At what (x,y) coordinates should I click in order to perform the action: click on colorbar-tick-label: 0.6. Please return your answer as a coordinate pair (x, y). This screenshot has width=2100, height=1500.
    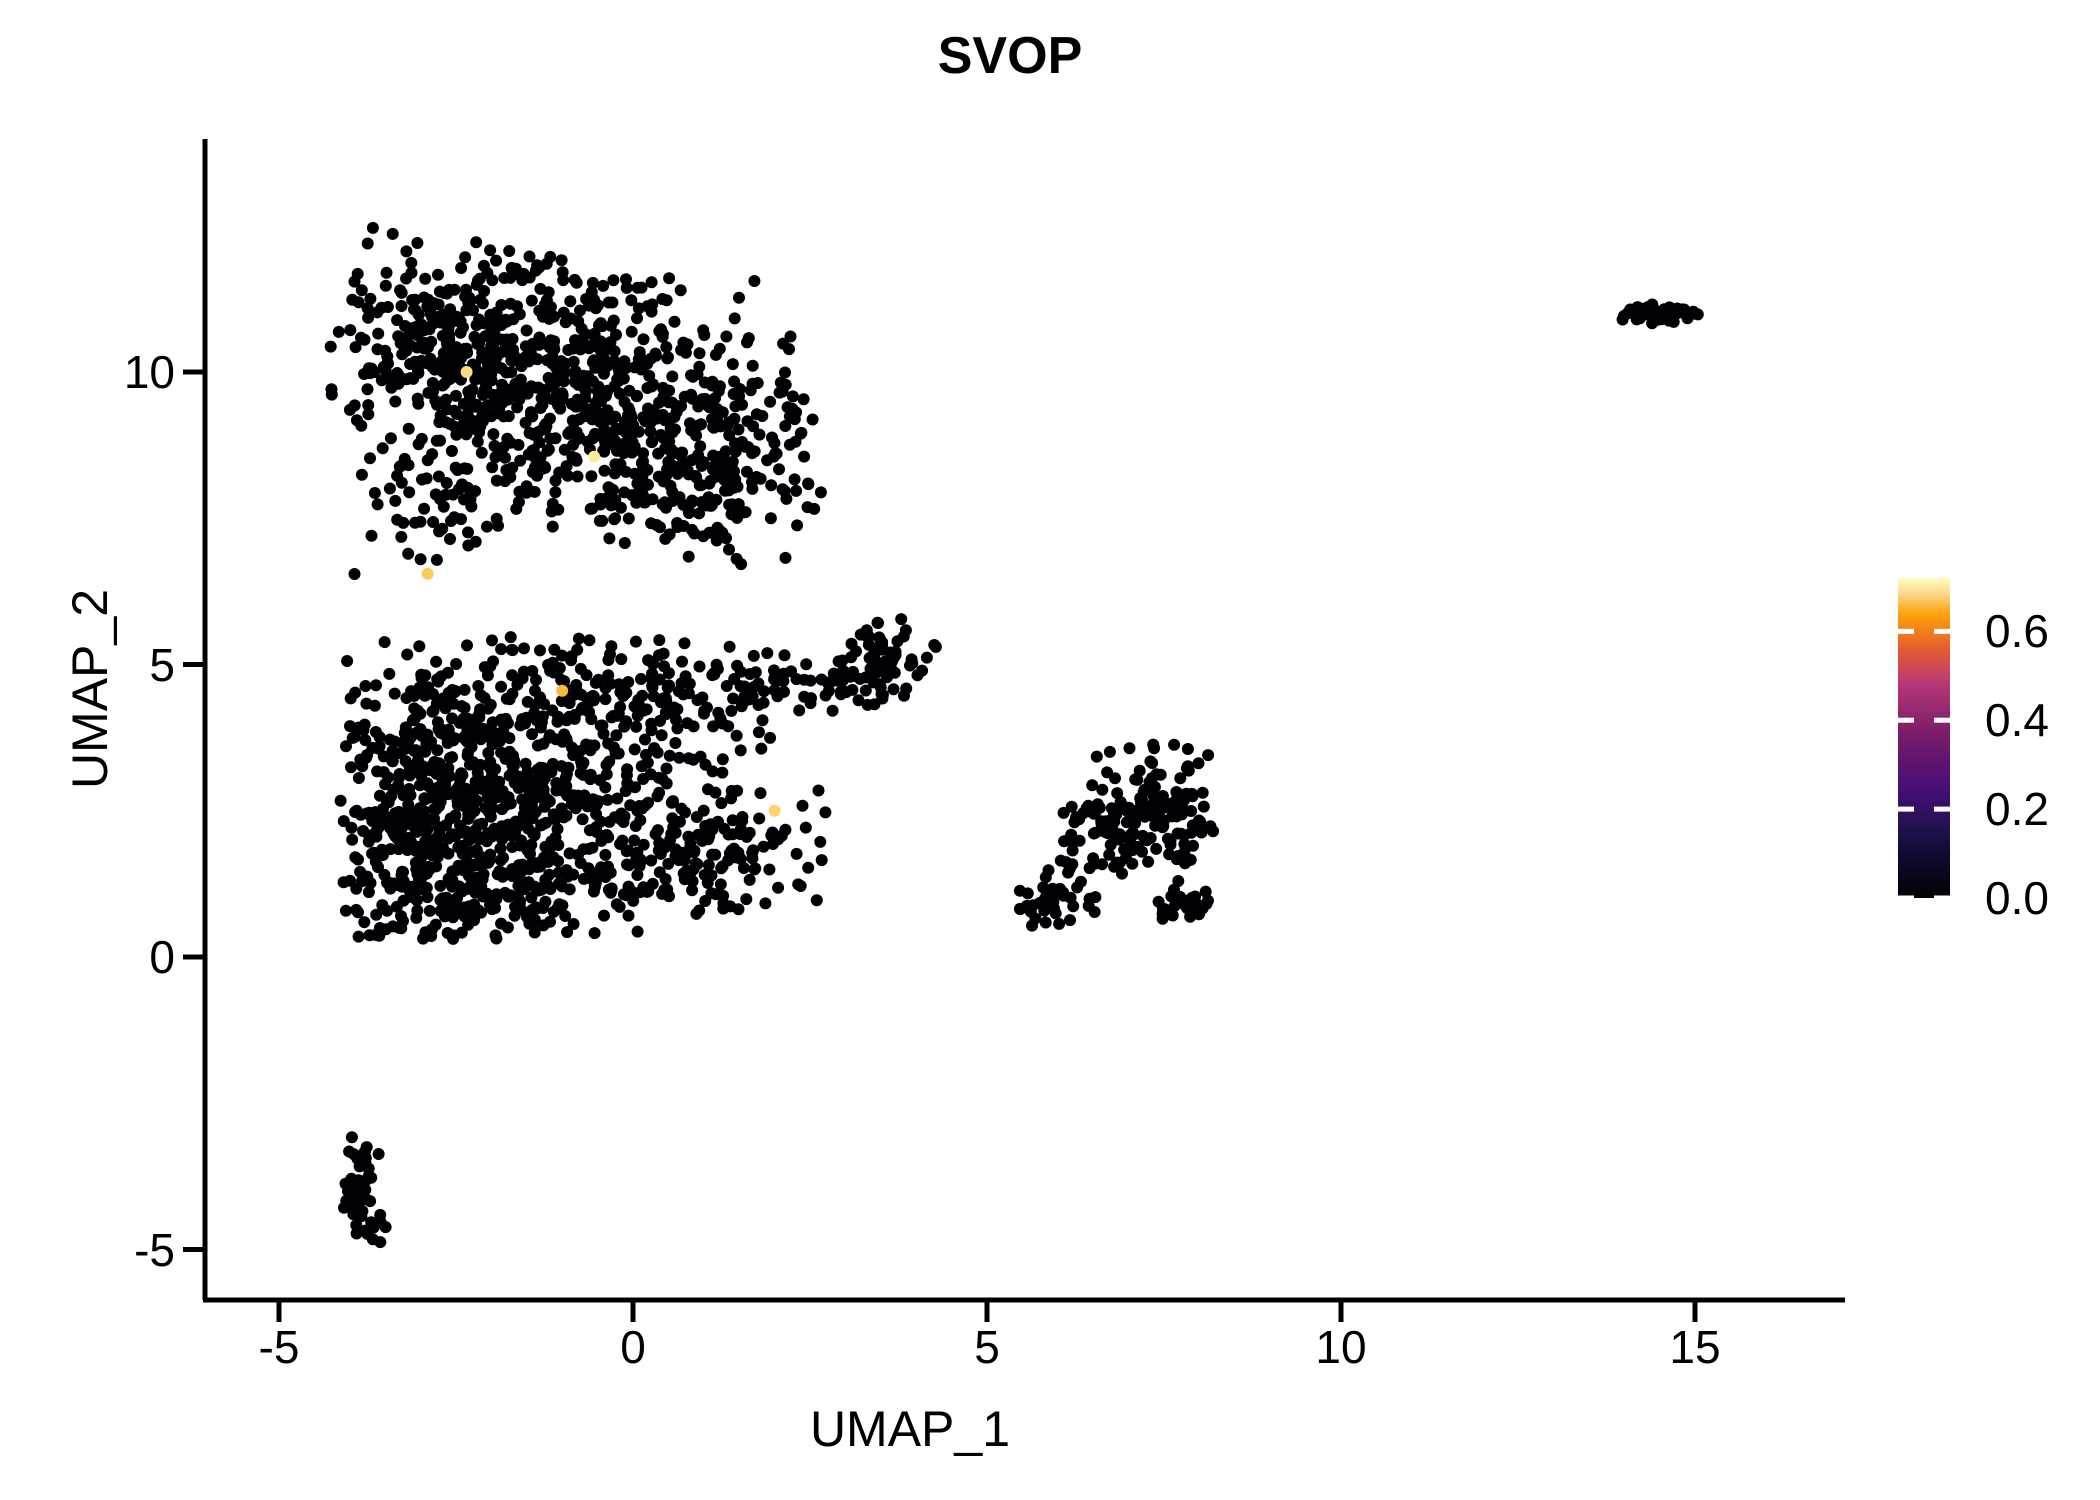
    Looking at the image, I should click on (2017, 631).